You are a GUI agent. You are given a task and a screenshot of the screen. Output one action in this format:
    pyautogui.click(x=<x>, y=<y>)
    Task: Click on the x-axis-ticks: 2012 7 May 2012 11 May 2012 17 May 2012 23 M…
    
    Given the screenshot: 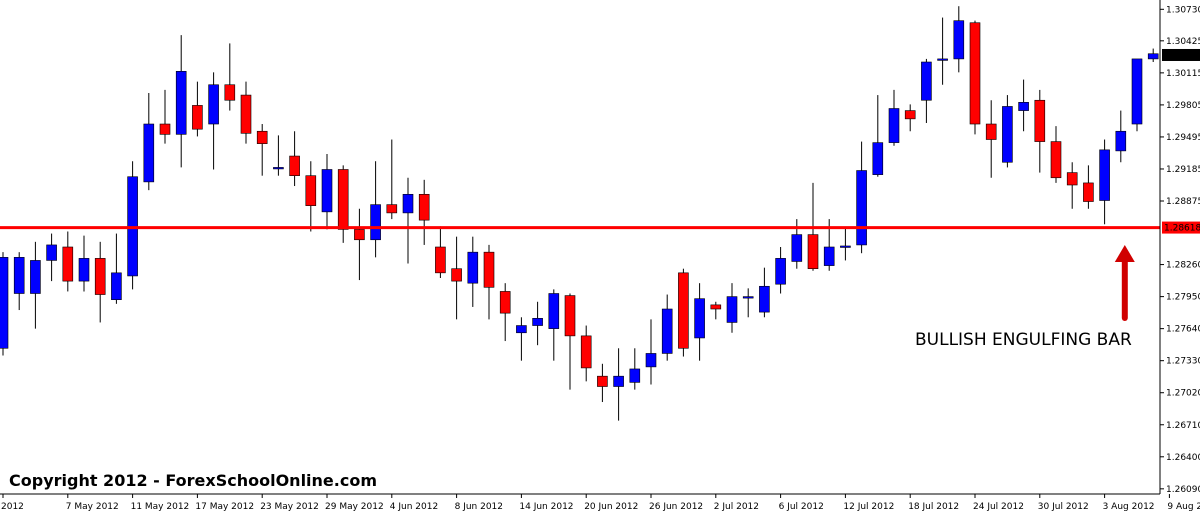 What is the action you would take?
    pyautogui.click(x=600, y=503)
    